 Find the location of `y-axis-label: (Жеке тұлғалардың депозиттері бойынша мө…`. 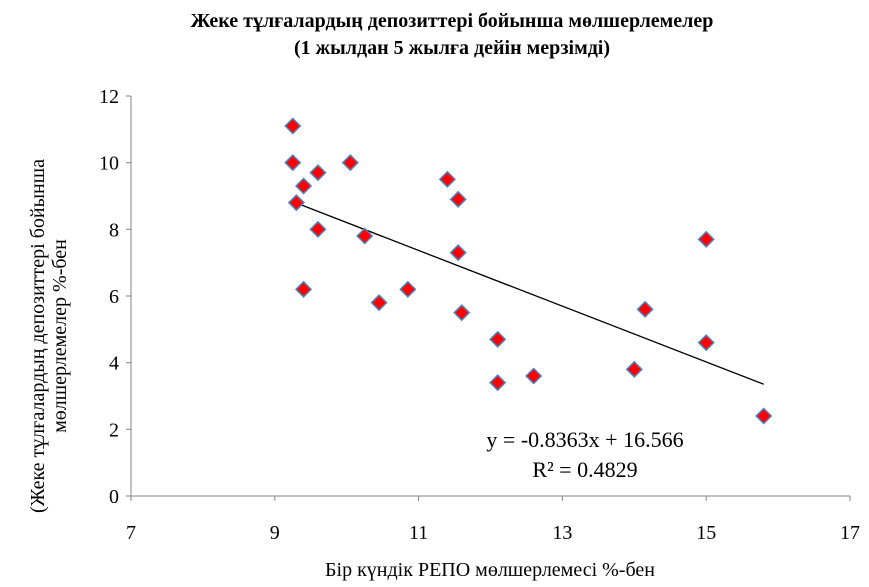

y-axis-label: (Жеке тұлғалардың депозиттері бойынша мө… is located at coordinates (49, 336).